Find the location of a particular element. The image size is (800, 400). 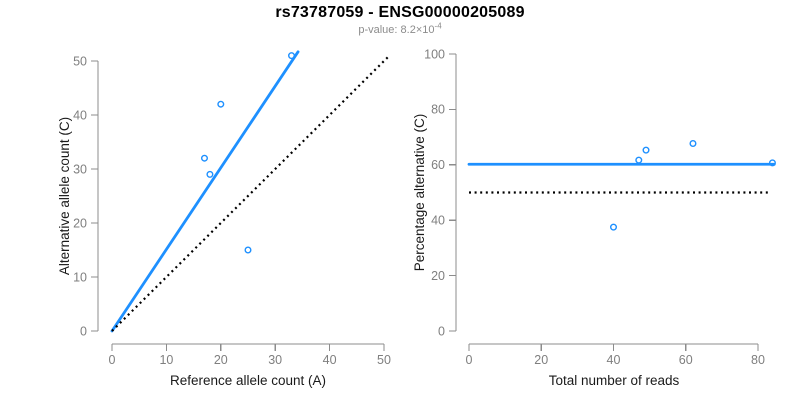

x-axis-title: Reference allele count (A) is located at coordinates (248, 380).